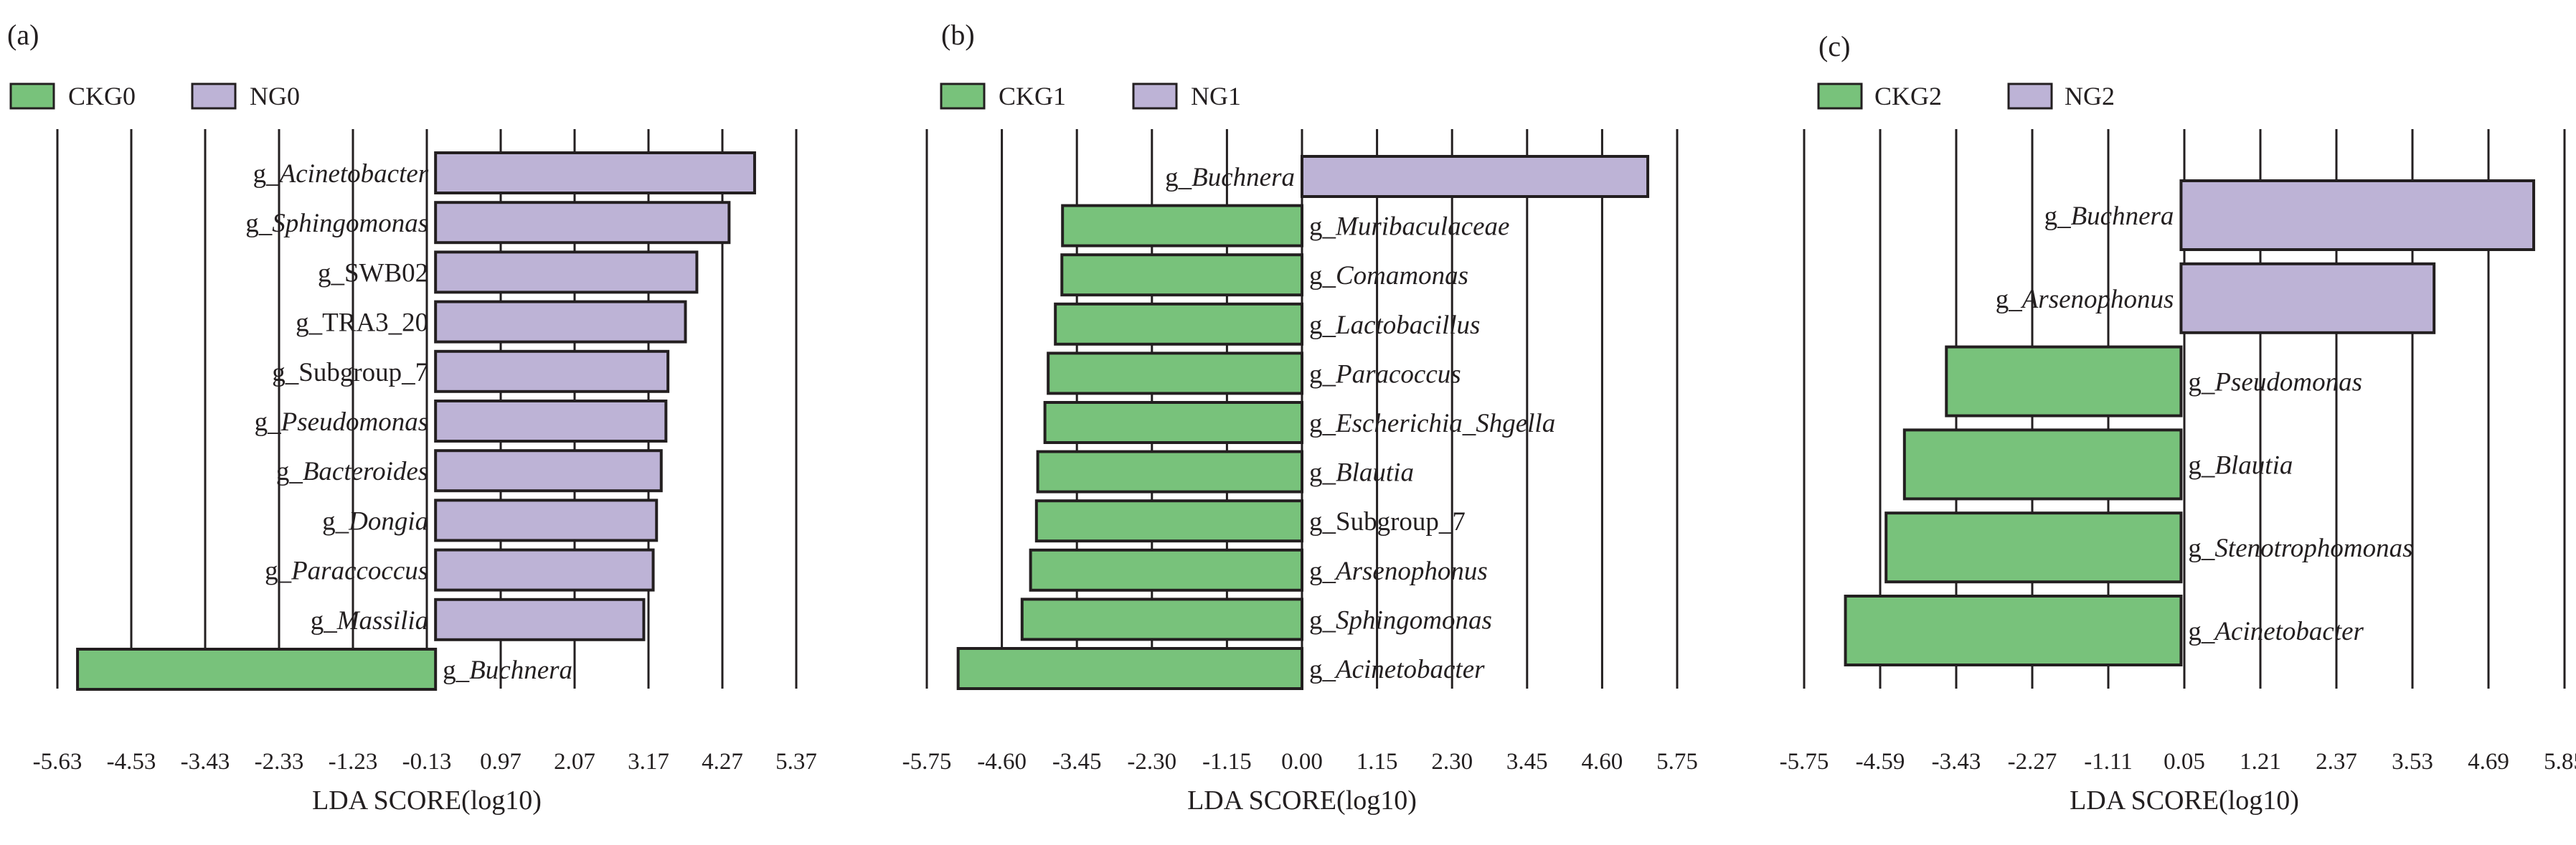 The width and height of the screenshot is (2576, 845). Describe the element at coordinates (1002, 762) in the screenshot. I see `x-tick-label: -4.60` at that location.